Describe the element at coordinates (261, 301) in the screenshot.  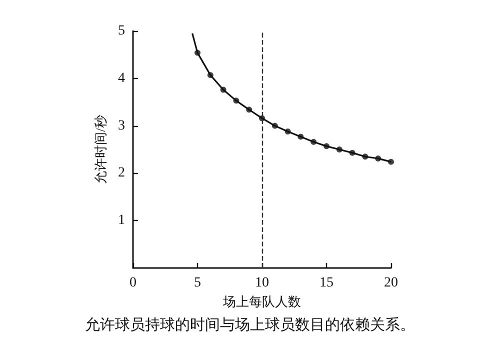
I see `x-axis-title: 场上每队人数` at that location.